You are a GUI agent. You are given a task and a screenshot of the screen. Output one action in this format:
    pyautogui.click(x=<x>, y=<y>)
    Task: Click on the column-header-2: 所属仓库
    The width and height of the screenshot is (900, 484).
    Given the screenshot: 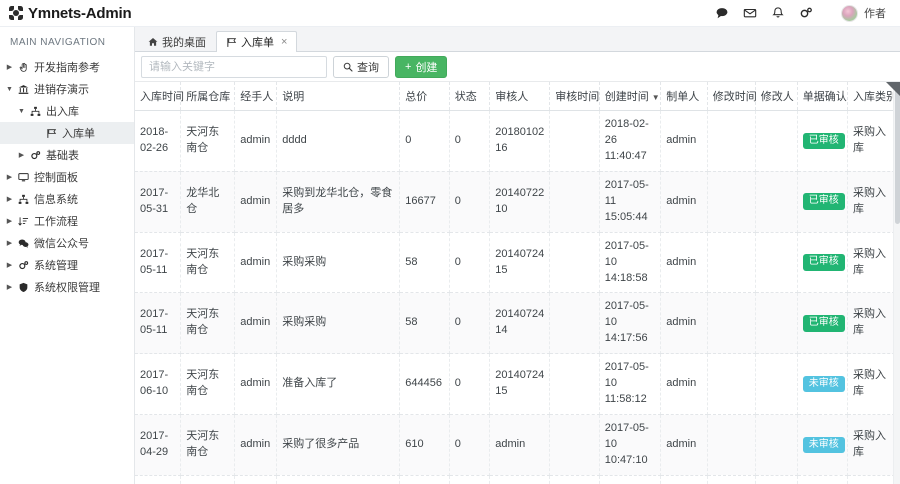 What is the action you would take?
    pyautogui.click(x=208, y=96)
    